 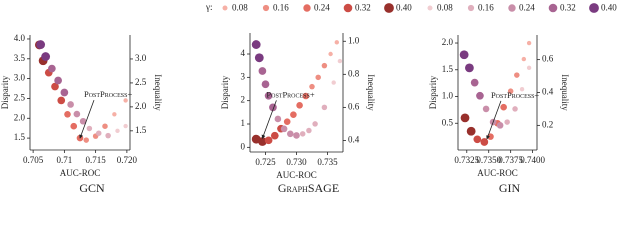 What do you see at coordinates (96, 160) in the screenshot?
I see `x-tick-label: 0.715` at bounding box center [96, 160].